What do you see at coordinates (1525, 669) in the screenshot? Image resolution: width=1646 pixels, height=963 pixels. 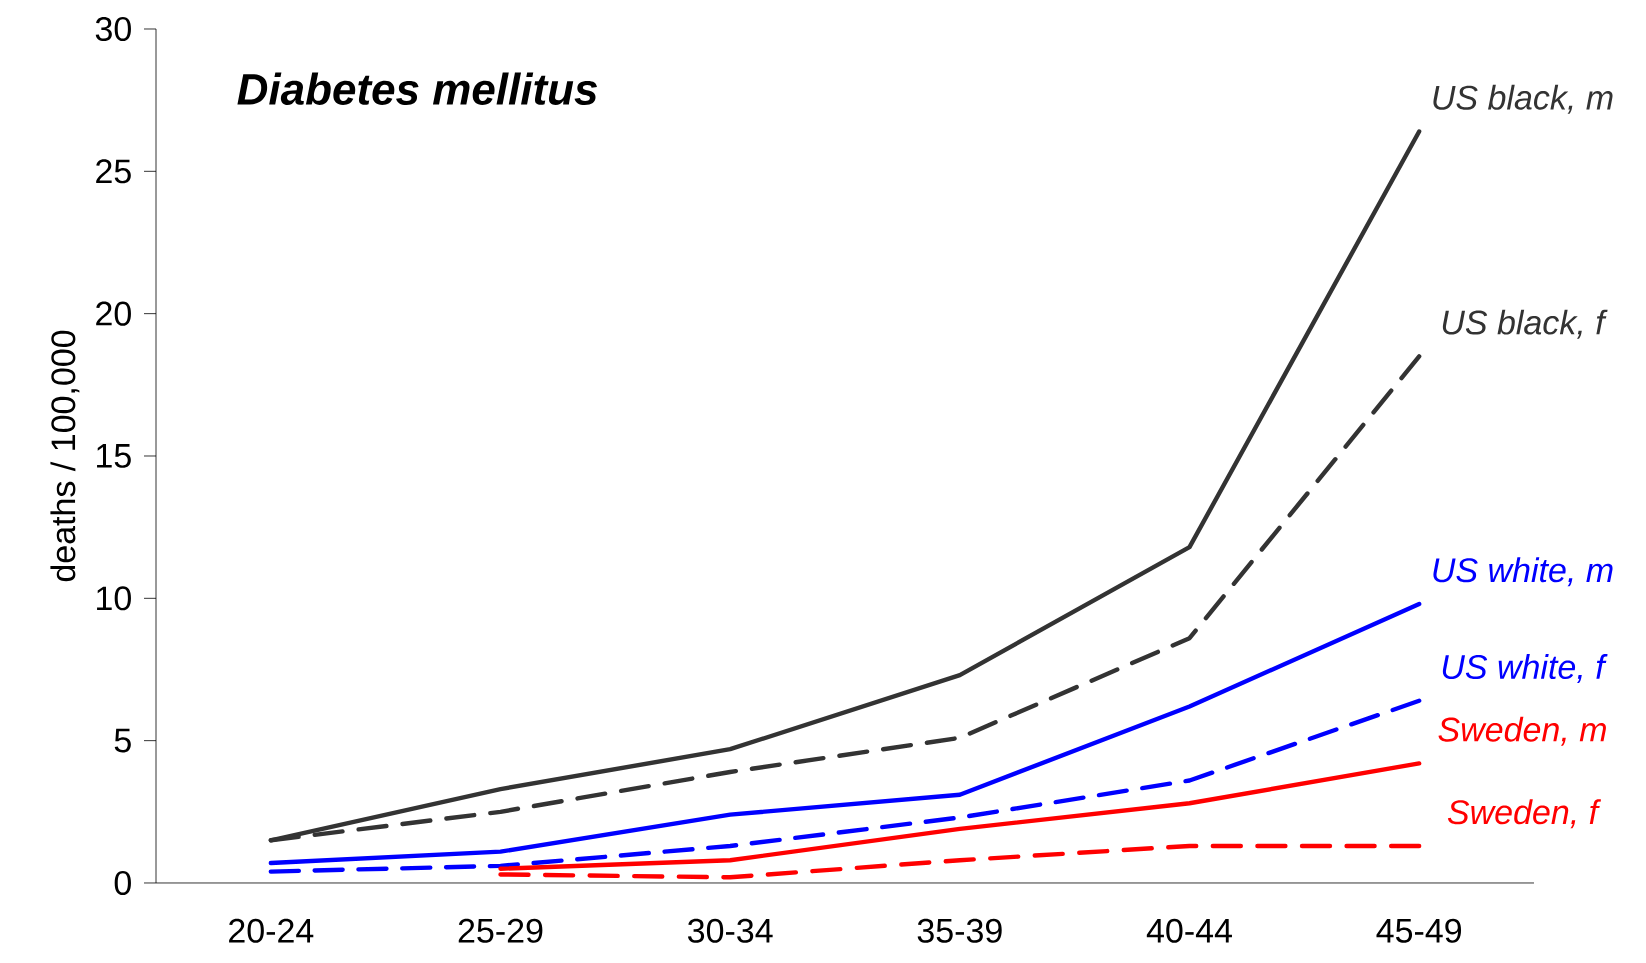 I see `series-label: US white, f` at bounding box center [1525, 669].